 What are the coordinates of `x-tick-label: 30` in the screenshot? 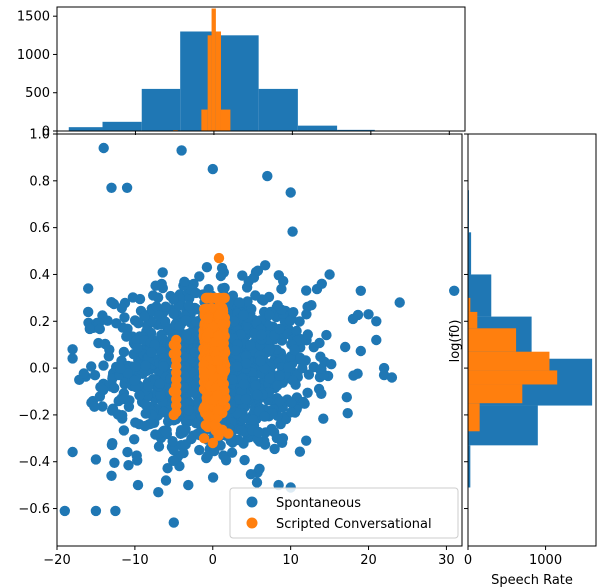 It's located at (446, 560).